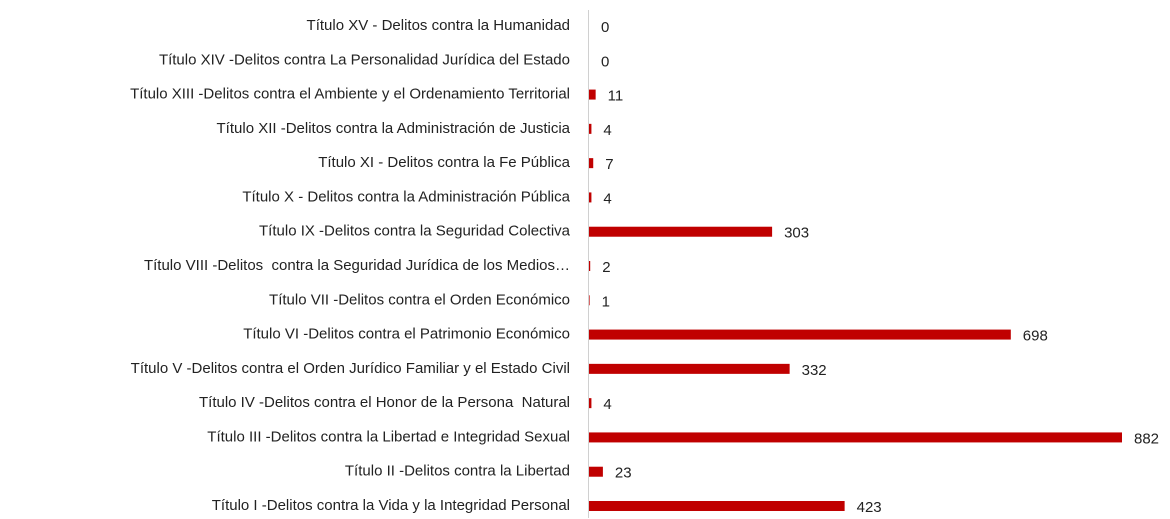  What do you see at coordinates (616, 96) in the screenshot?
I see `value-label: 11` at bounding box center [616, 96].